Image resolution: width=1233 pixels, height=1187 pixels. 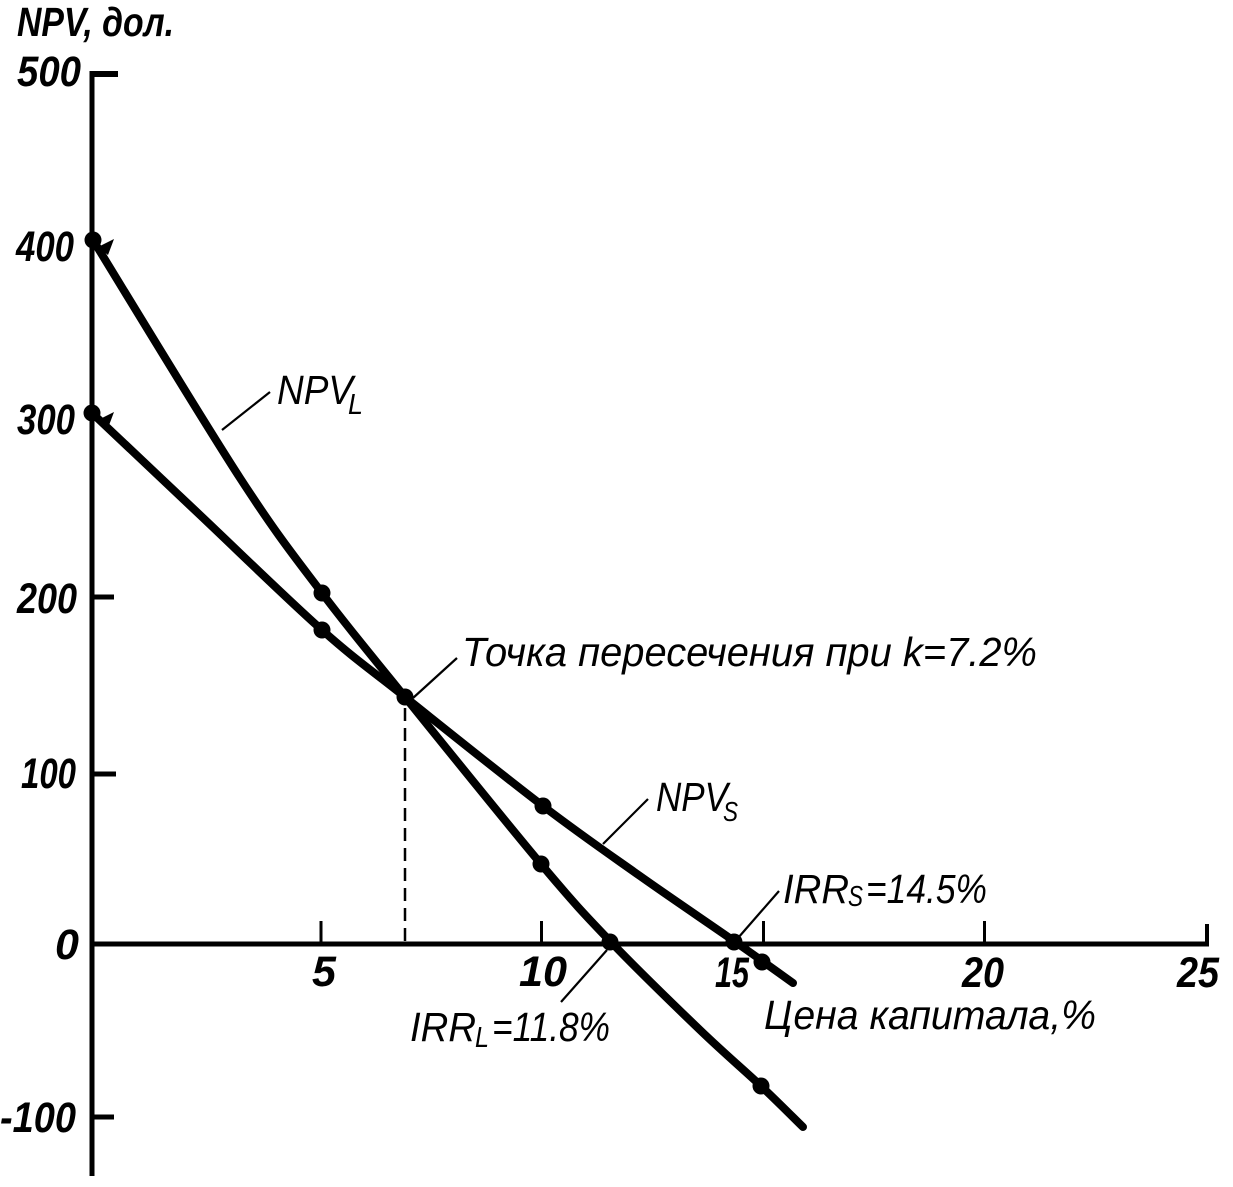 I want to click on svg-text: 25, so click(x=1198, y=973).